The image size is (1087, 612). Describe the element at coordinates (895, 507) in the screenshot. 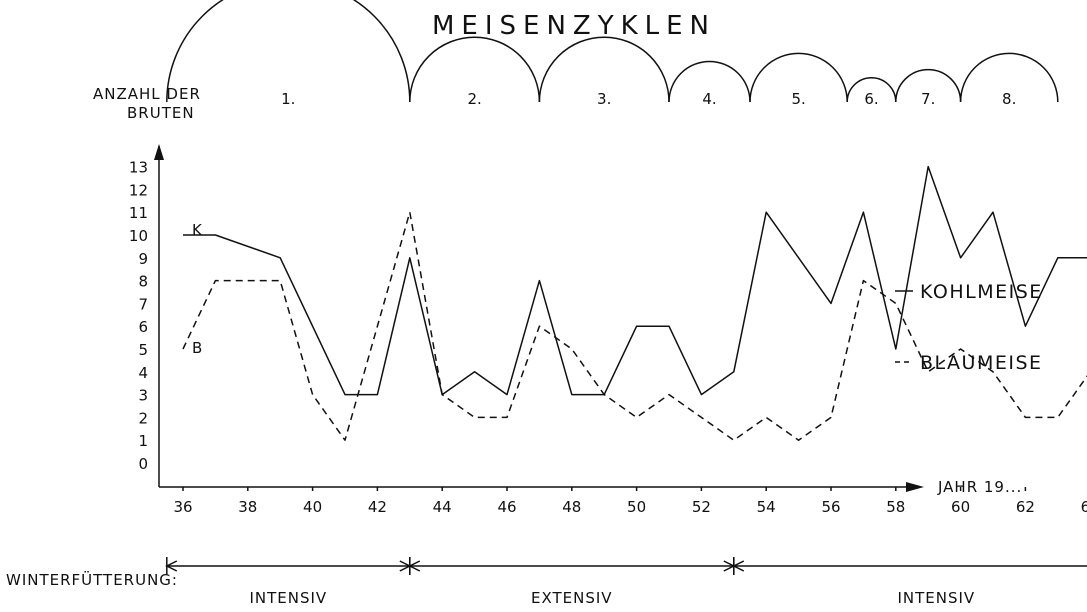

I see `x-tick-label: 58` at that location.